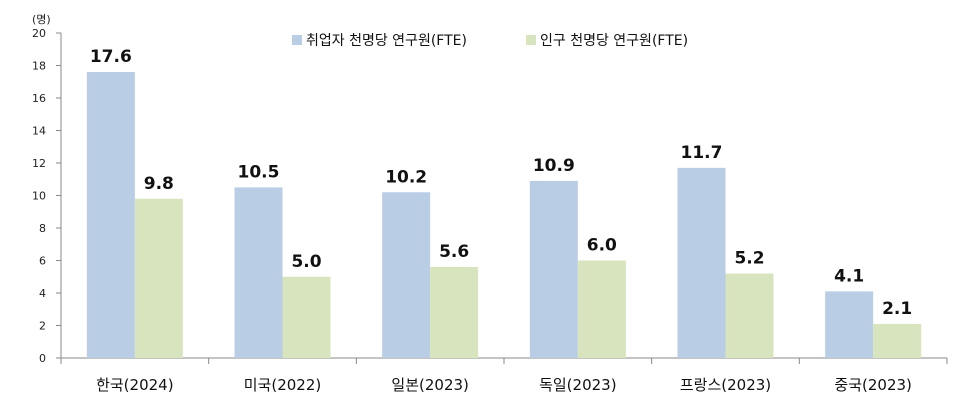 The height and width of the screenshot is (416, 955). What do you see at coordinates (306, 262) in the screenshot?
I see `bar-value-label: 5.0` at bounding box center [306, 262].